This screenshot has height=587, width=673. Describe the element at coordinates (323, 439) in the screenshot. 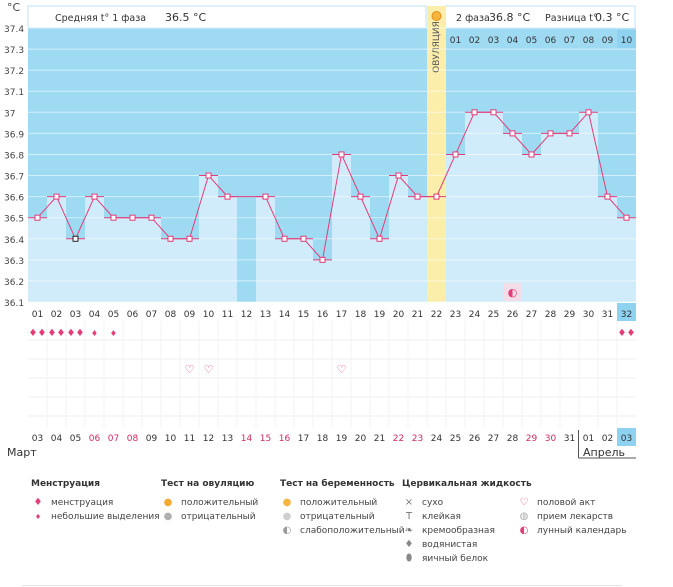

I see `calendar-date-label: 18` at that location.